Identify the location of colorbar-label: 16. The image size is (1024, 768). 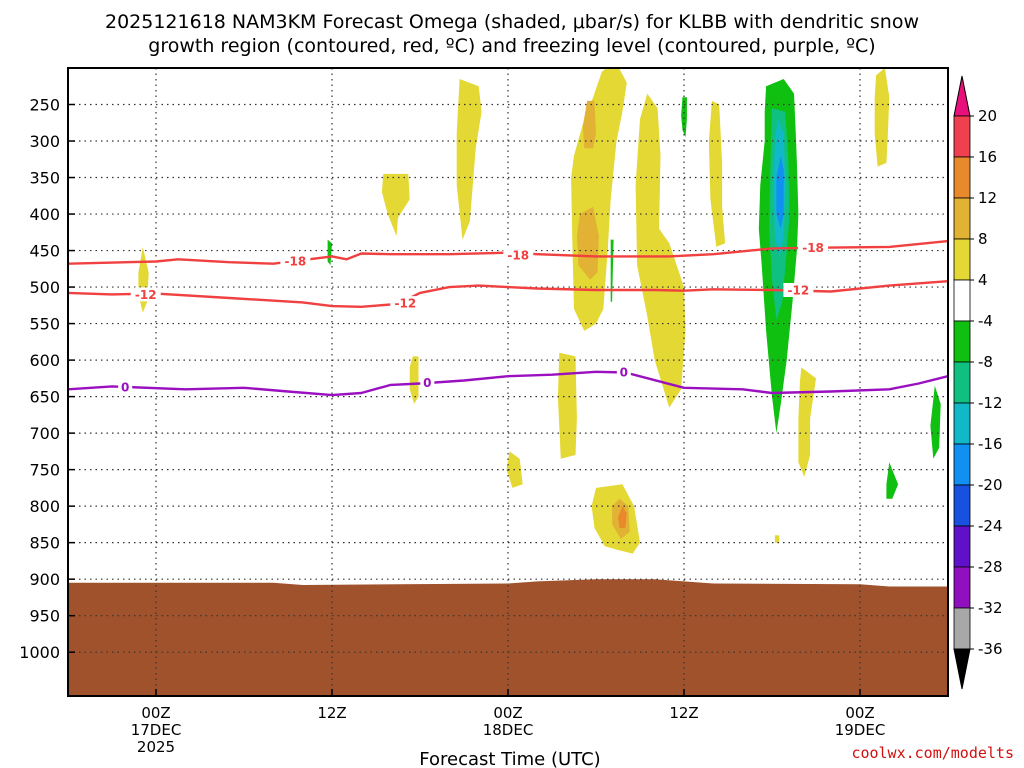
(987, 157).